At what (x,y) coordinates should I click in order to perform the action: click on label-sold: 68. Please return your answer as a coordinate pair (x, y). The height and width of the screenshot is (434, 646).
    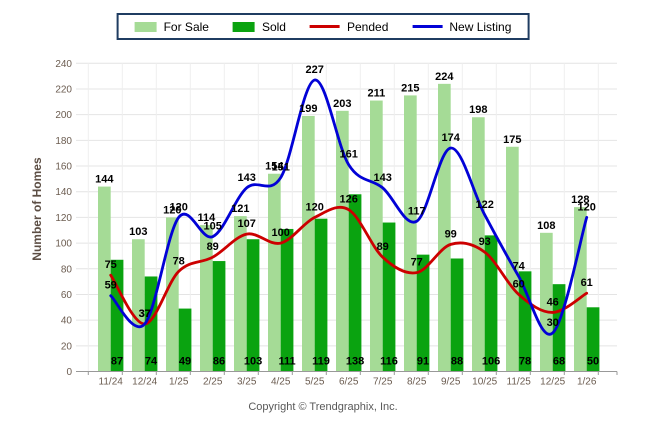
    Looking at the image, I should click on (559, 362).